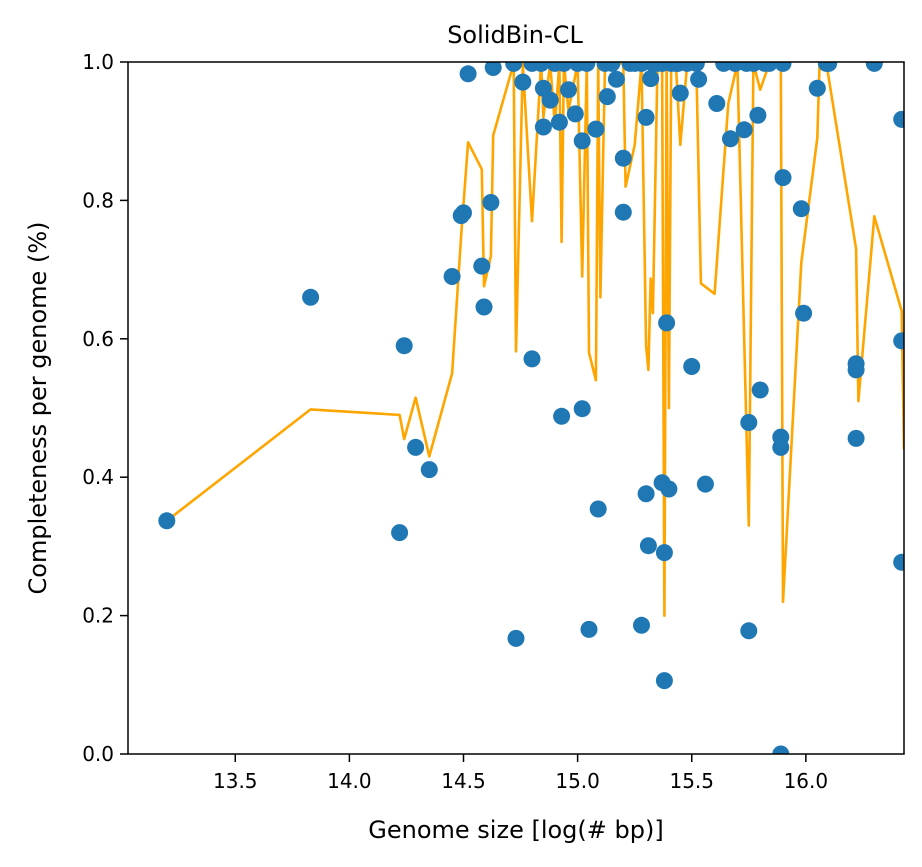 This screenshot has width=922, height=867. Describe the element at coordinates (463, 781) in the screenshot. I see `x-tick-label: 14.5` at that location.